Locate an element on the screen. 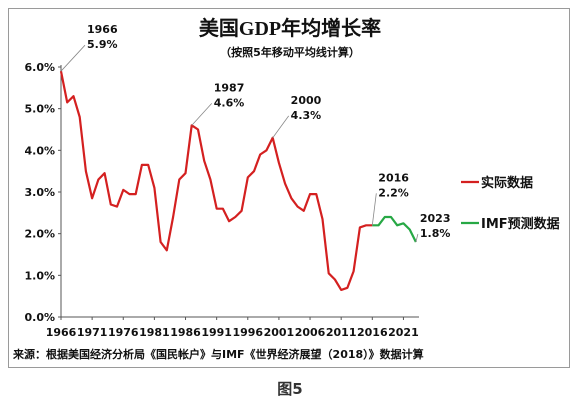  annotation-value: 2.2% is located at coordinates (393, 192).